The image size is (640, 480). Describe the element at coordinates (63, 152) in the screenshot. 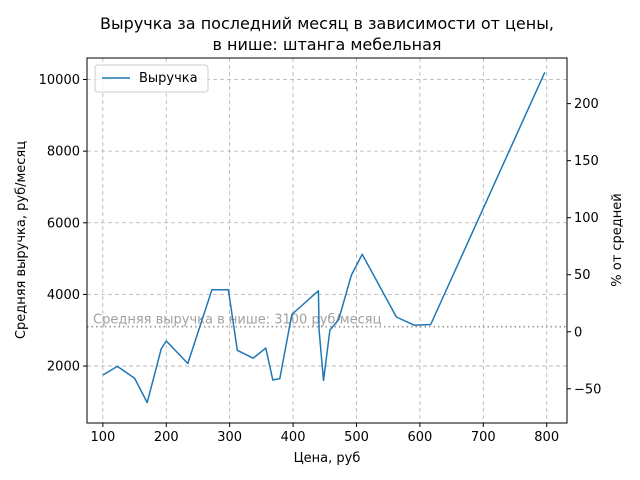

I see `y-tick-label: 8000` at that location.